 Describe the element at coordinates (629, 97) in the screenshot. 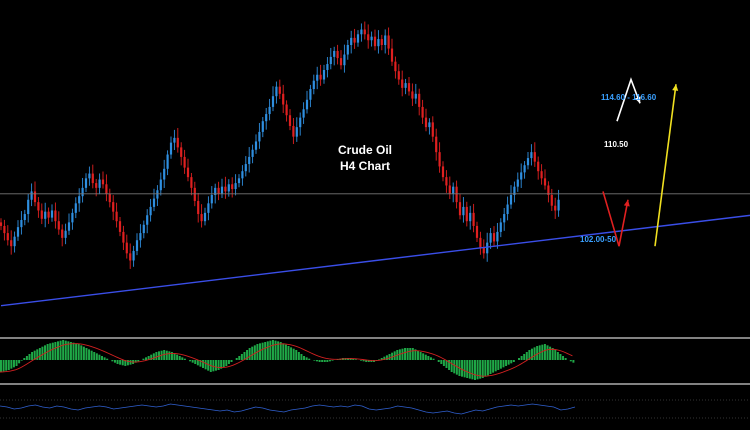

I see `target-zone-label: 114.60 - 116.60` at that location.